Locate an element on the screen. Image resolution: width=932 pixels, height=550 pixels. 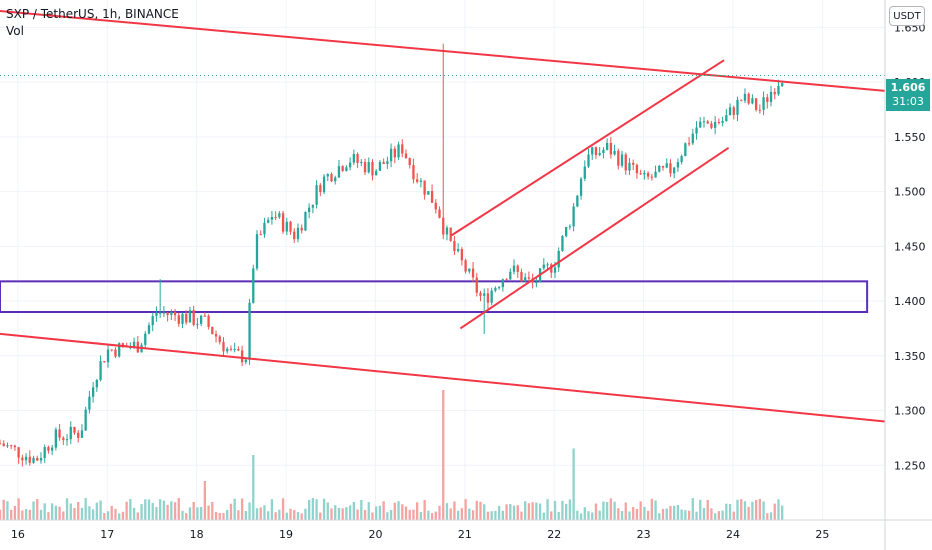
volume-indicator-label: Vol is located at coordinates (15, 31).